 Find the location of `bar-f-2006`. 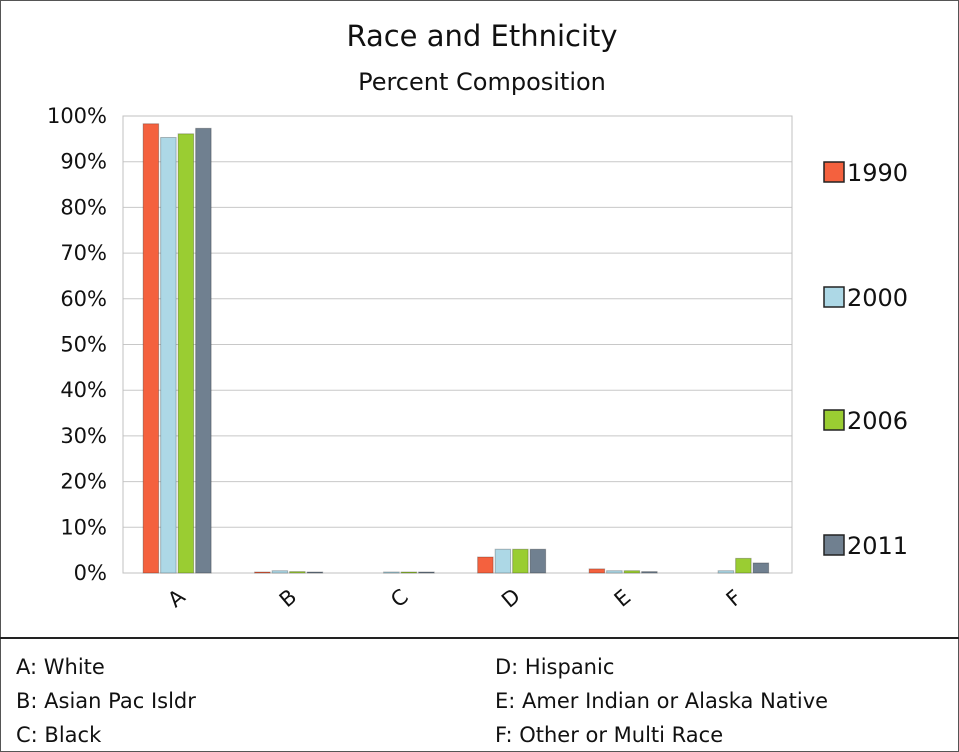

bar-f-2006 is located at coordinates (743, 565).